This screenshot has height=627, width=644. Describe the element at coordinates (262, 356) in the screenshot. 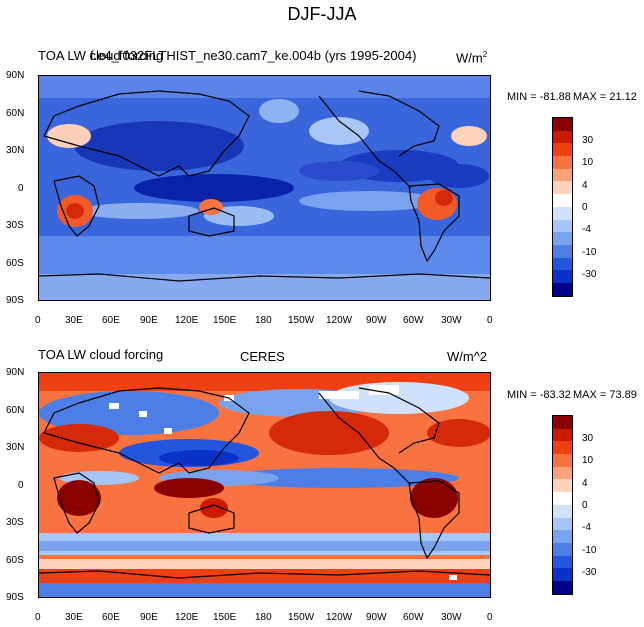

I see `panel-center-label: CERES` at that location.